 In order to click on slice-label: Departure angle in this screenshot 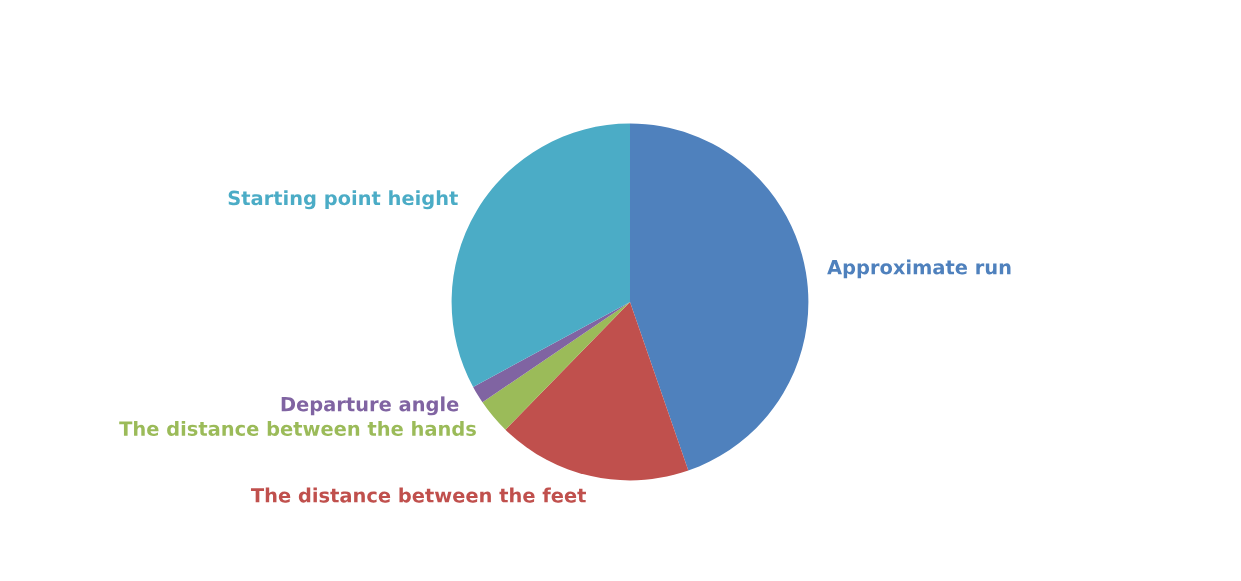, I will do `click(370, 406)`.